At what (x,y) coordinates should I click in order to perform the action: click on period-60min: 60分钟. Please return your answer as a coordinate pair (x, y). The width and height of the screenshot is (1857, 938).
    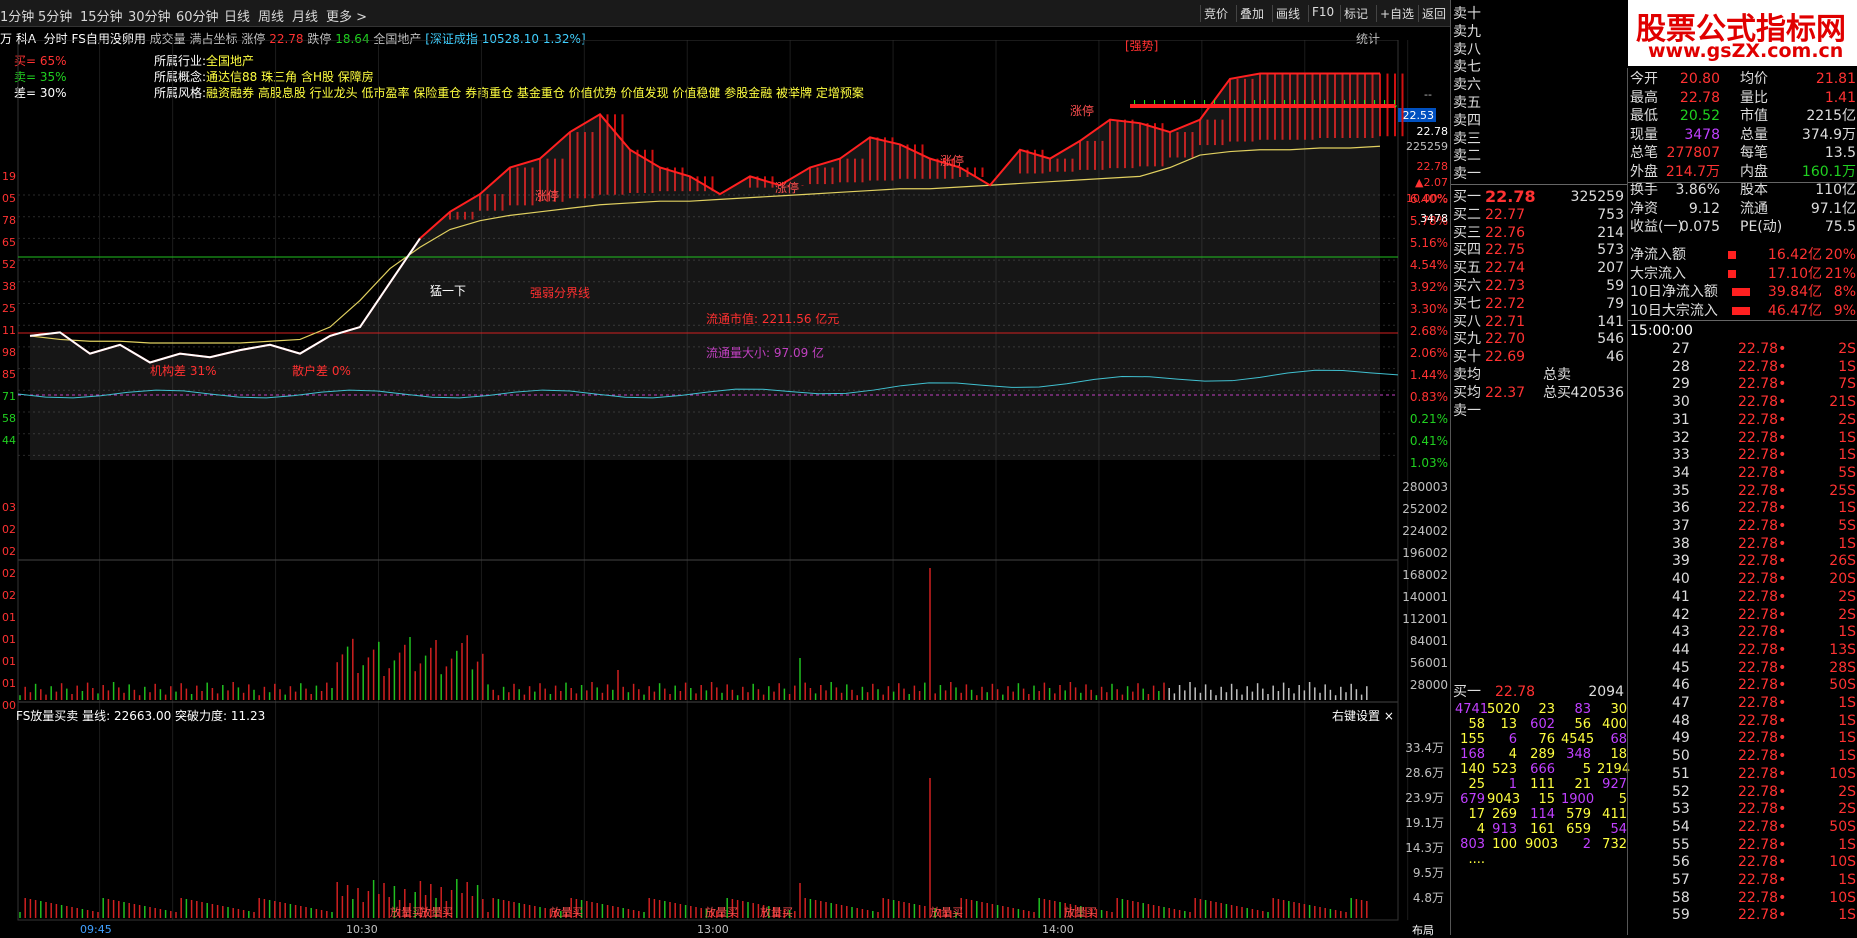
    Looking at the image, I should click on (197, 17).